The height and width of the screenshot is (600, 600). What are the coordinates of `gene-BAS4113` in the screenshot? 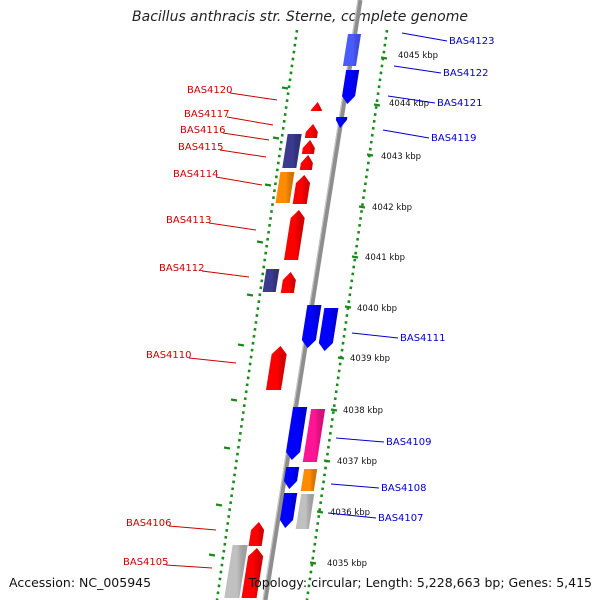 It's located at (294, 235).